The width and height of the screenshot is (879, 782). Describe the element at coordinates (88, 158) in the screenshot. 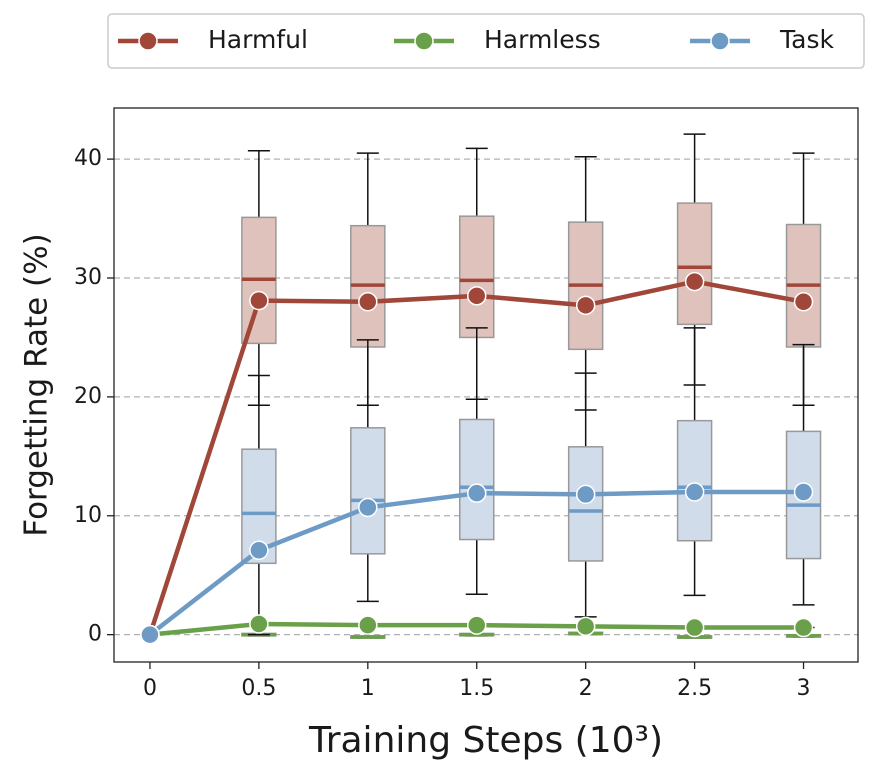

I see `y-tick-label: 40` at that location.